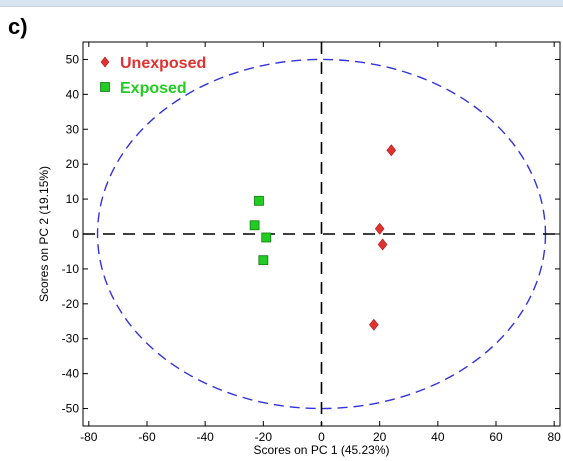 The image size is (563, 461). Describe the element at coordinates (73, 164) in the screenshot. I see `y-tick-label: 20` at that location.